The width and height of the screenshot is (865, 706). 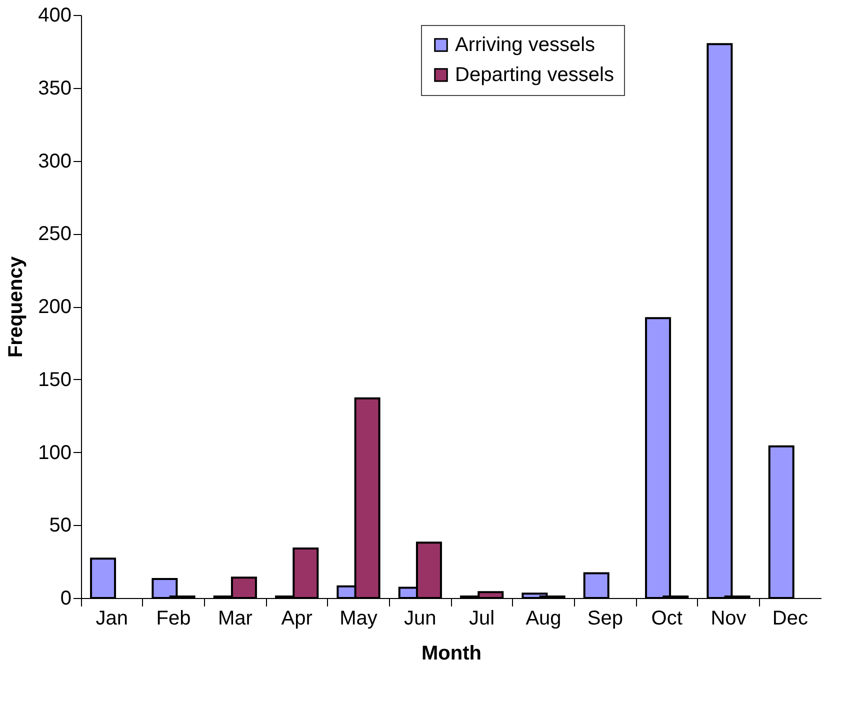 What do you see at coordinates (728, 619) in the screenshot?
I see `x-tick-label: Nov` at bounding box center [728, 619].